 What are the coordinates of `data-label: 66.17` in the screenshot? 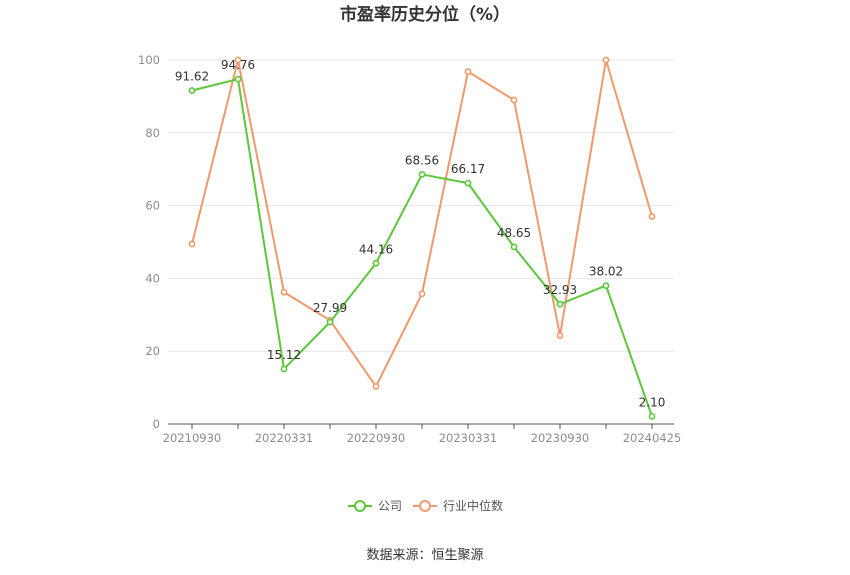 It's located at (468, 169).